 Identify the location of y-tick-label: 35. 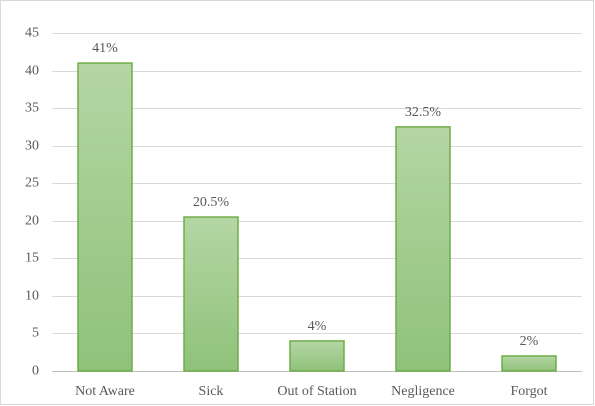
(32, 108).